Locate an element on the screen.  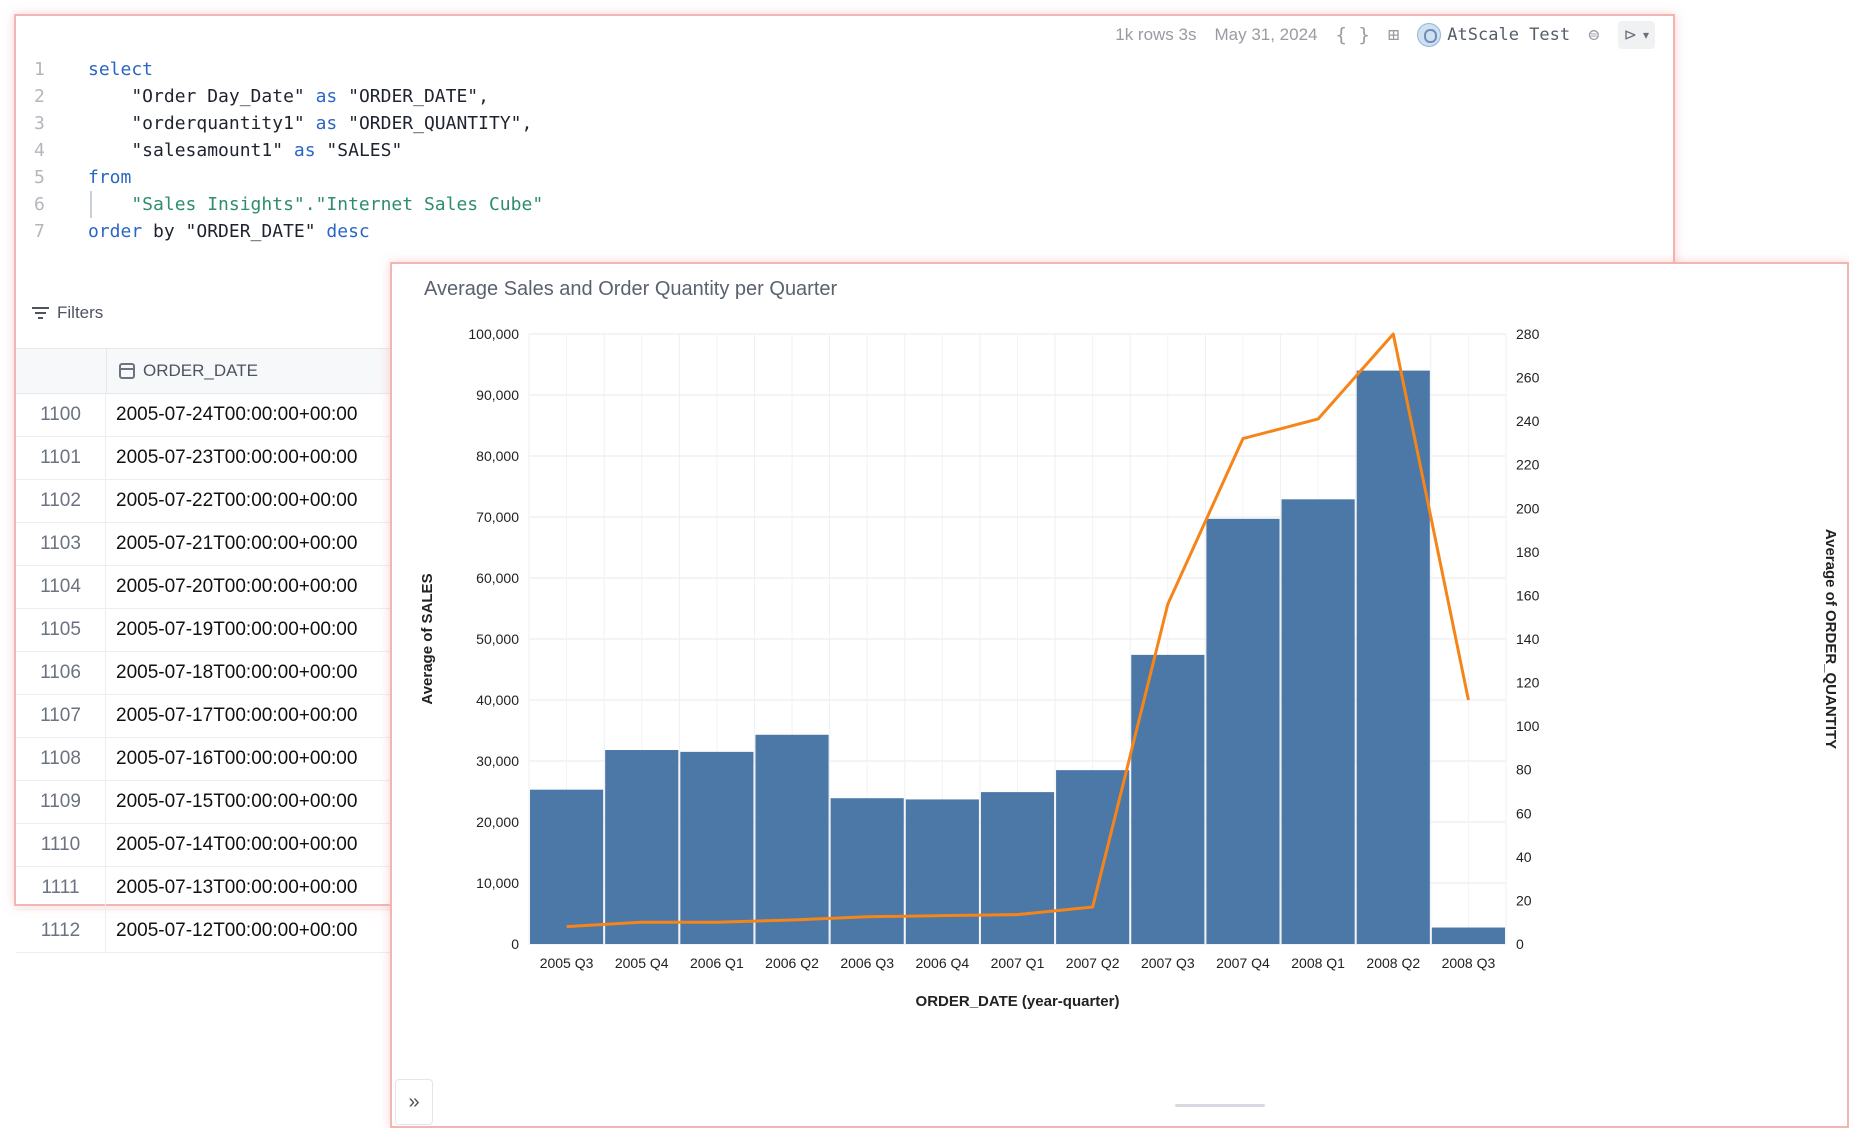
y2-tick-label: 140 is located at coordinates (1528, 639).